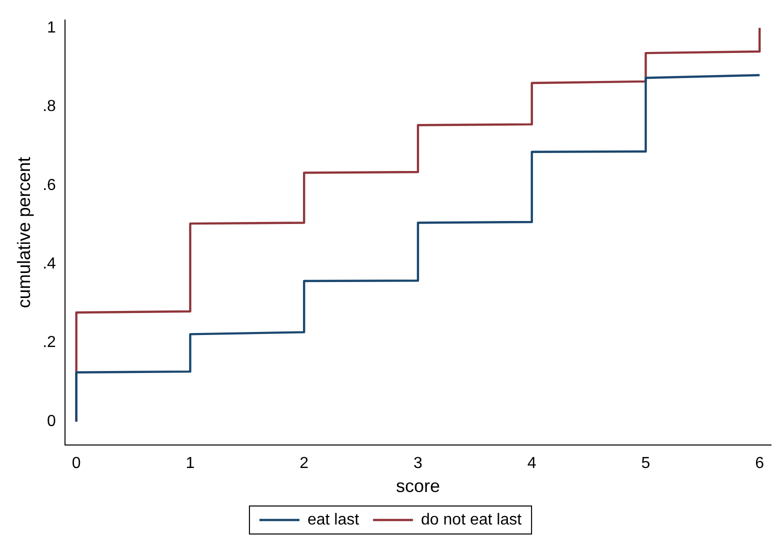 This screenshot has width=783, height=544. I want to click on y-tick-label: 0, so click(51, 421).